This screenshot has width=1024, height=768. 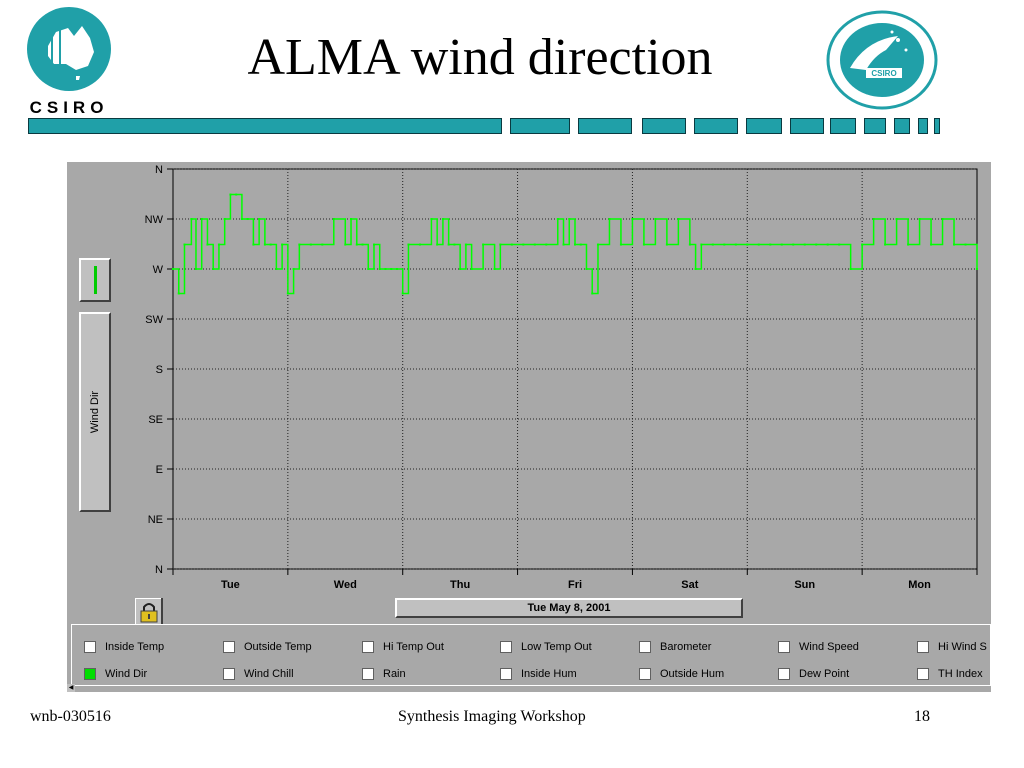 What do you see at coordinates (70, 716) in the screenshot?
I see `footer-left: wnb-030516` at bounding box center [70, 716].